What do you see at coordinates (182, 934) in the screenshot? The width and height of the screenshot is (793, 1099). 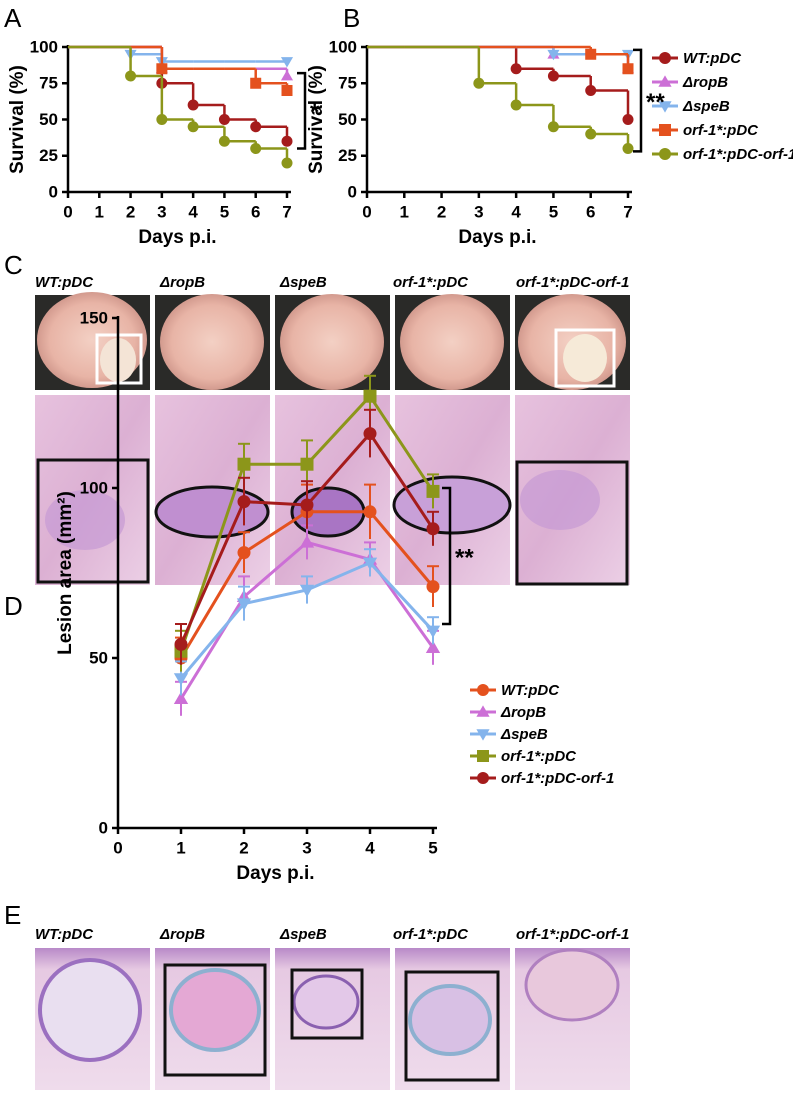 I see `image-label: ΔropB` at bounding box center [182, 934].